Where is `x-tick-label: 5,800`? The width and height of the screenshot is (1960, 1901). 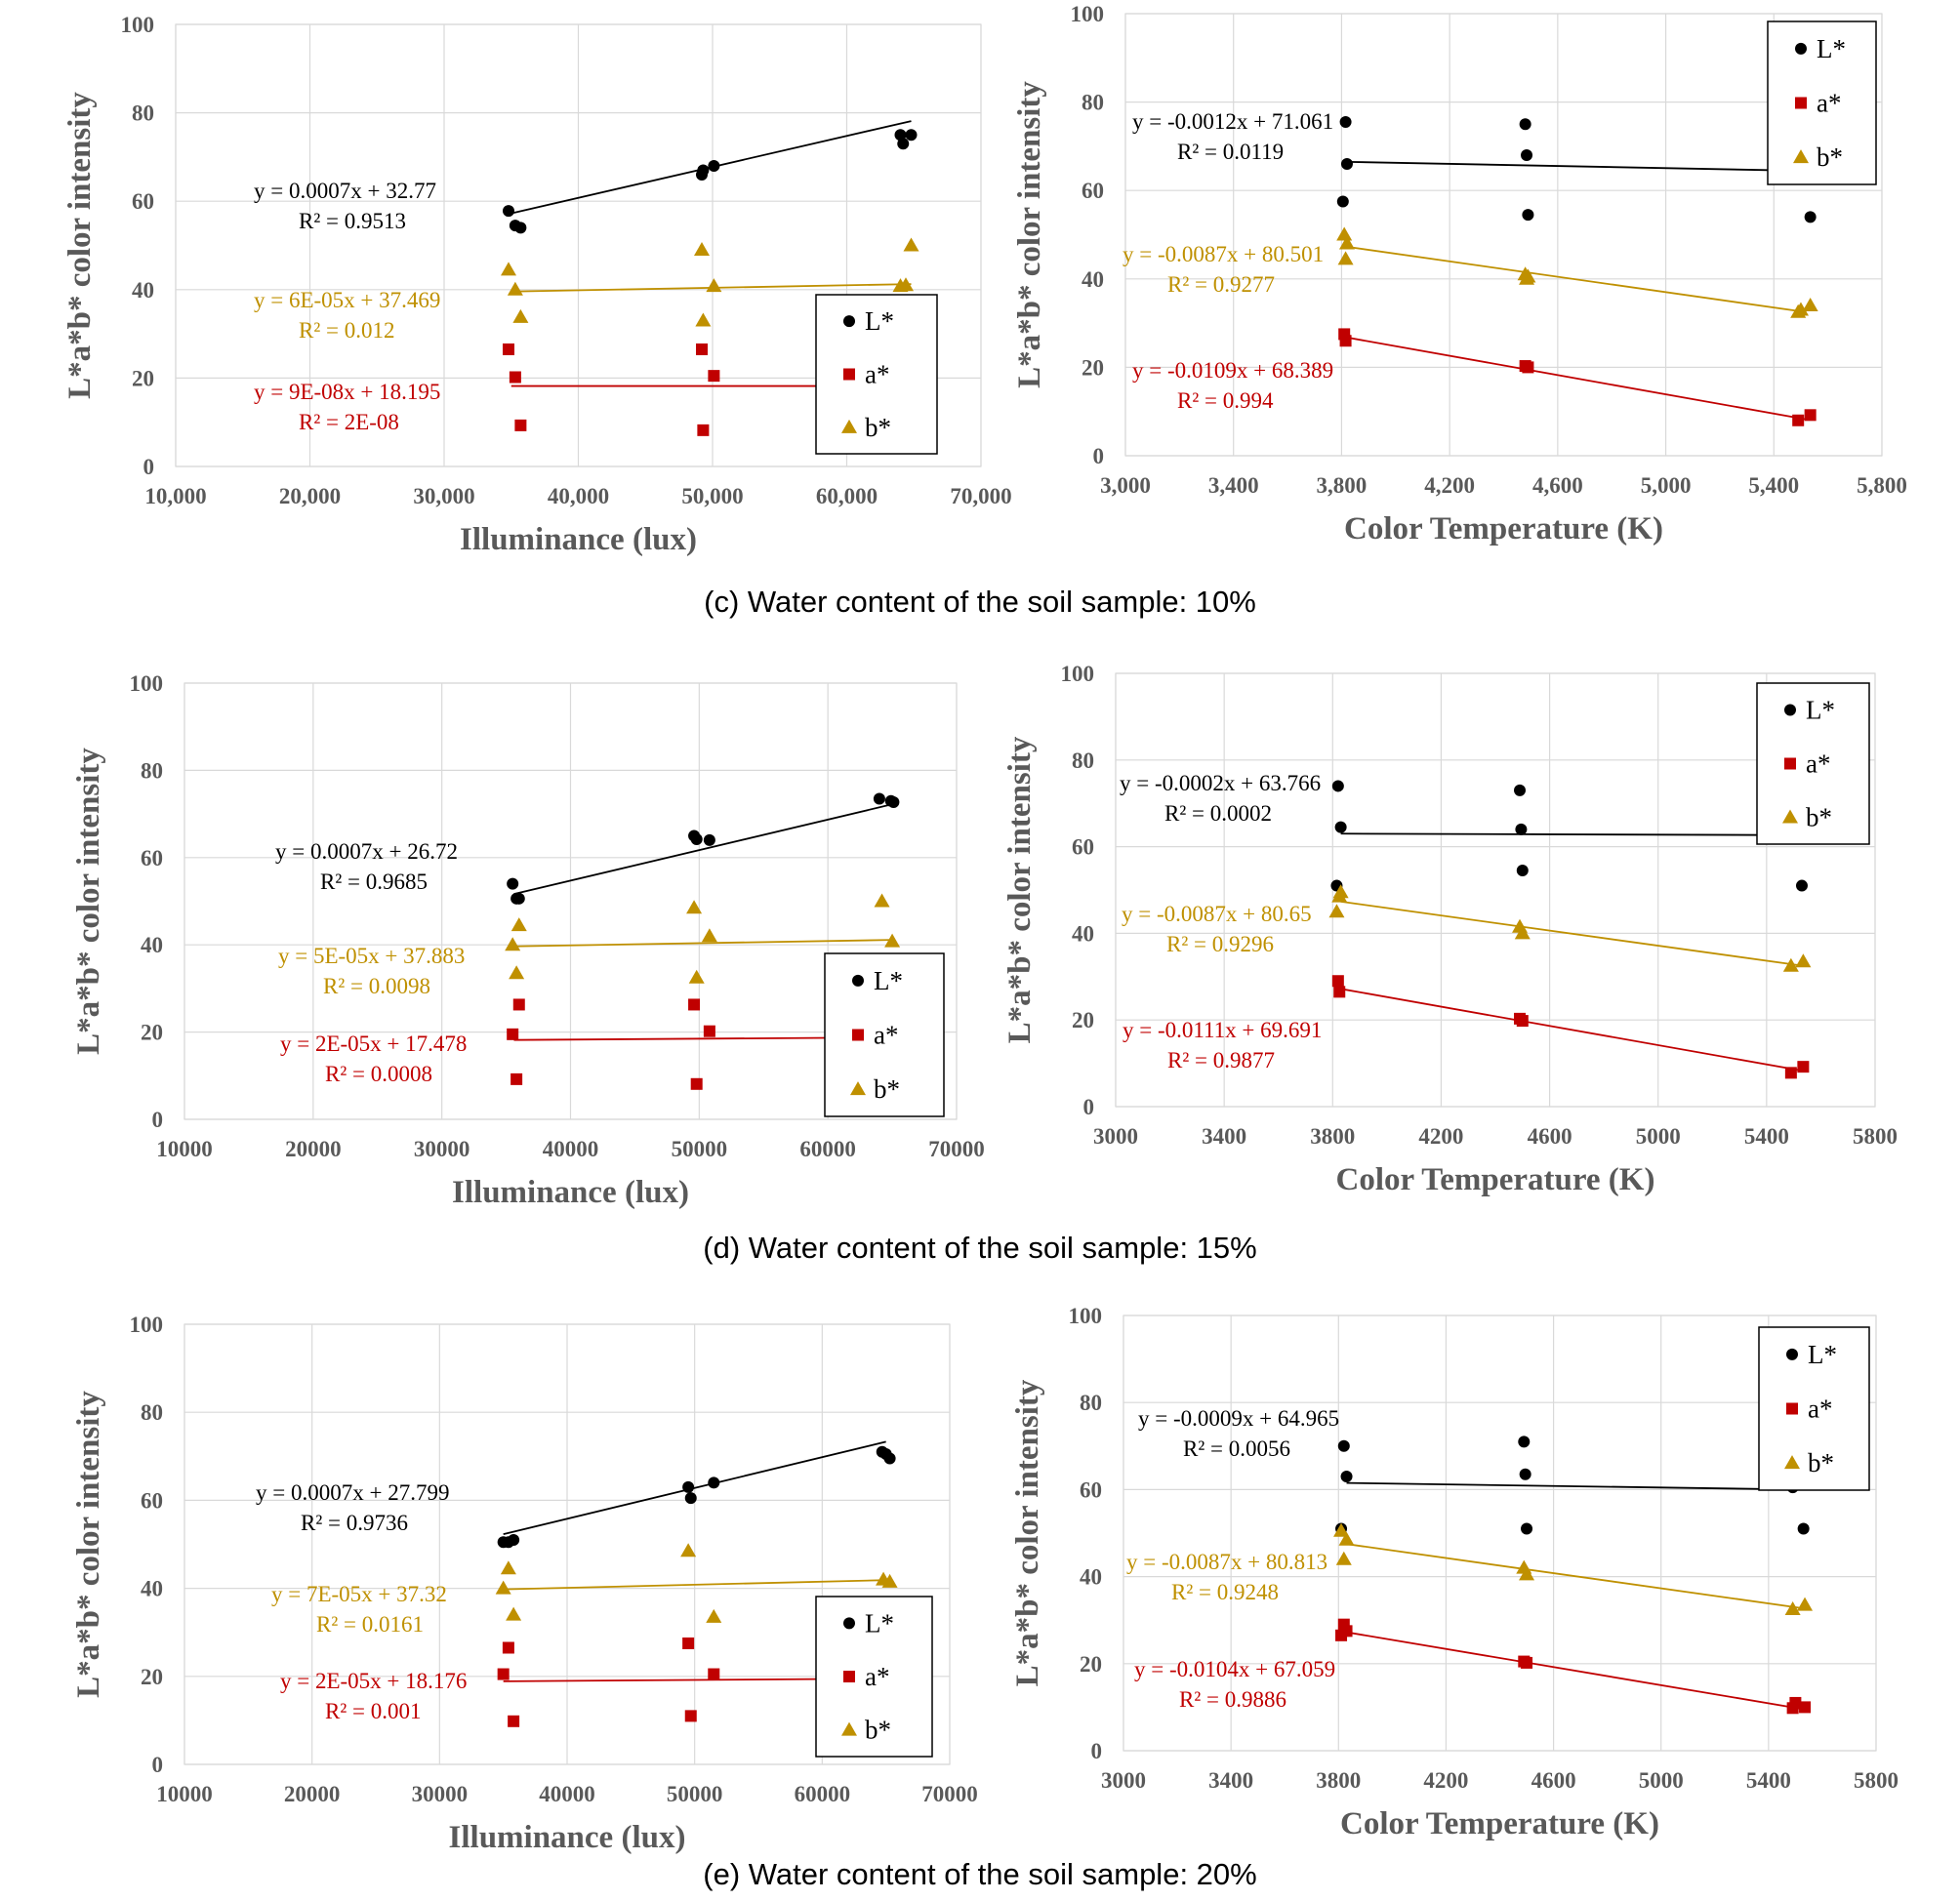
x-tick-label: 5,800 is located at coordinates (1882, 485).